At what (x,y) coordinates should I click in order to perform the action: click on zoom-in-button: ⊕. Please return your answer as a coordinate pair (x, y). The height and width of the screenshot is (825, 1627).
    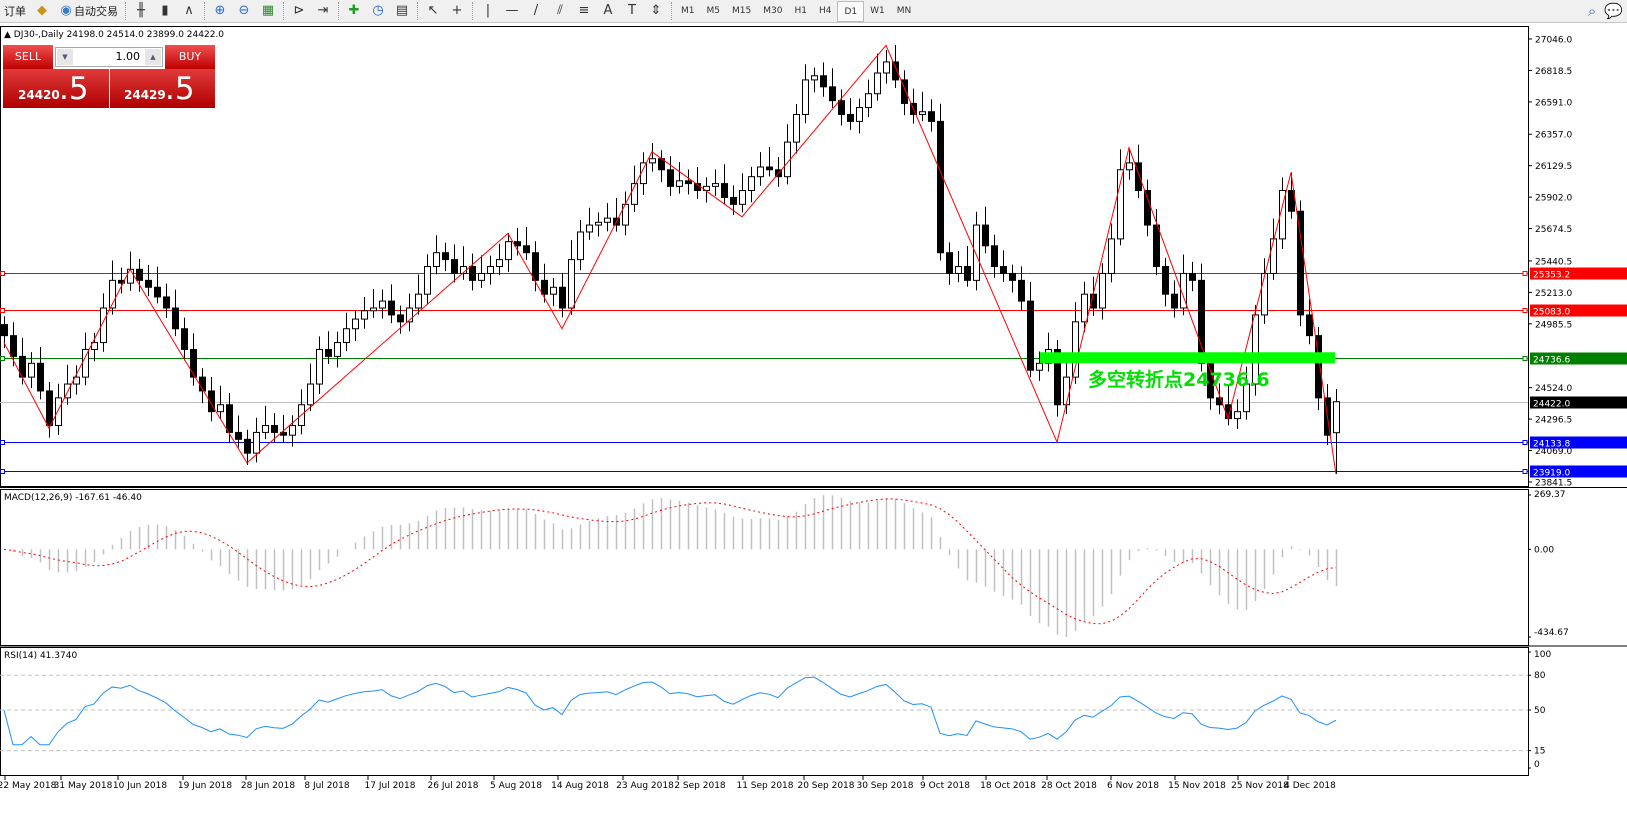
    Looking at the image, I should click on (220, 11).